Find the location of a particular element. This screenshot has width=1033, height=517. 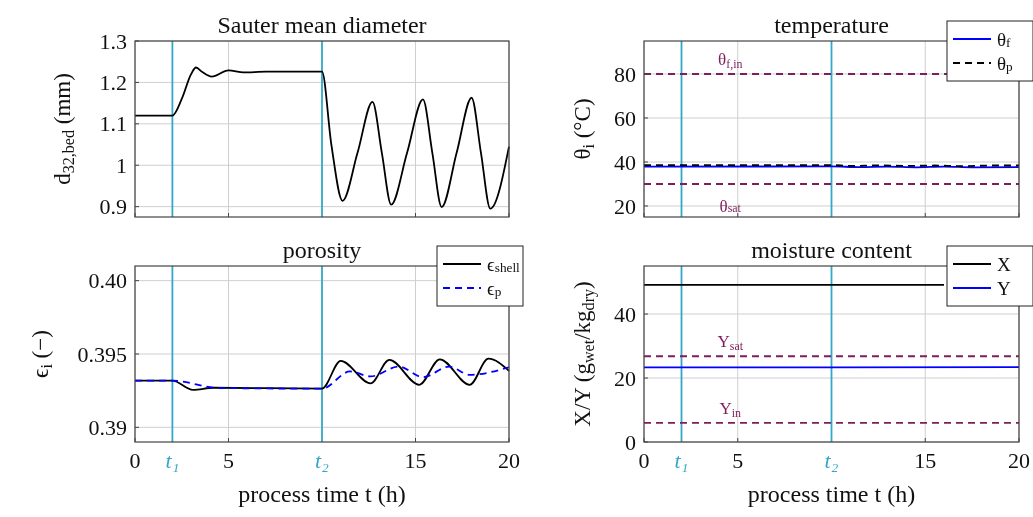

legend-label: Y is located at coordinates (1004, 288).